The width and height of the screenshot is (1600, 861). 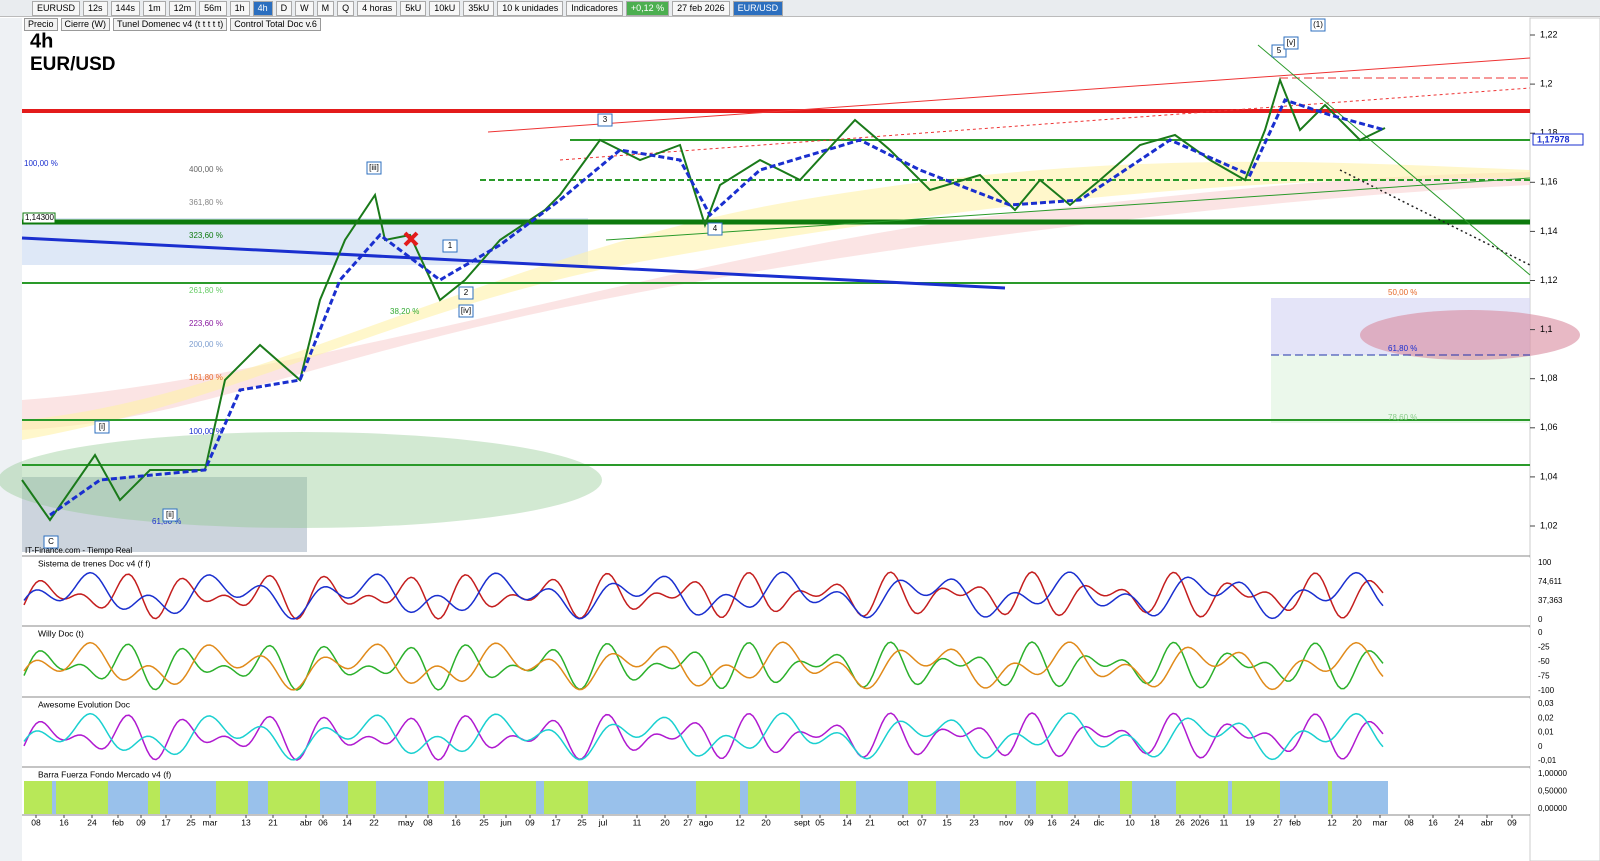 What do you see at coordinates (118, 822) in the screenshot?
I see `date-label: feb` at bounding box center [118, 822].